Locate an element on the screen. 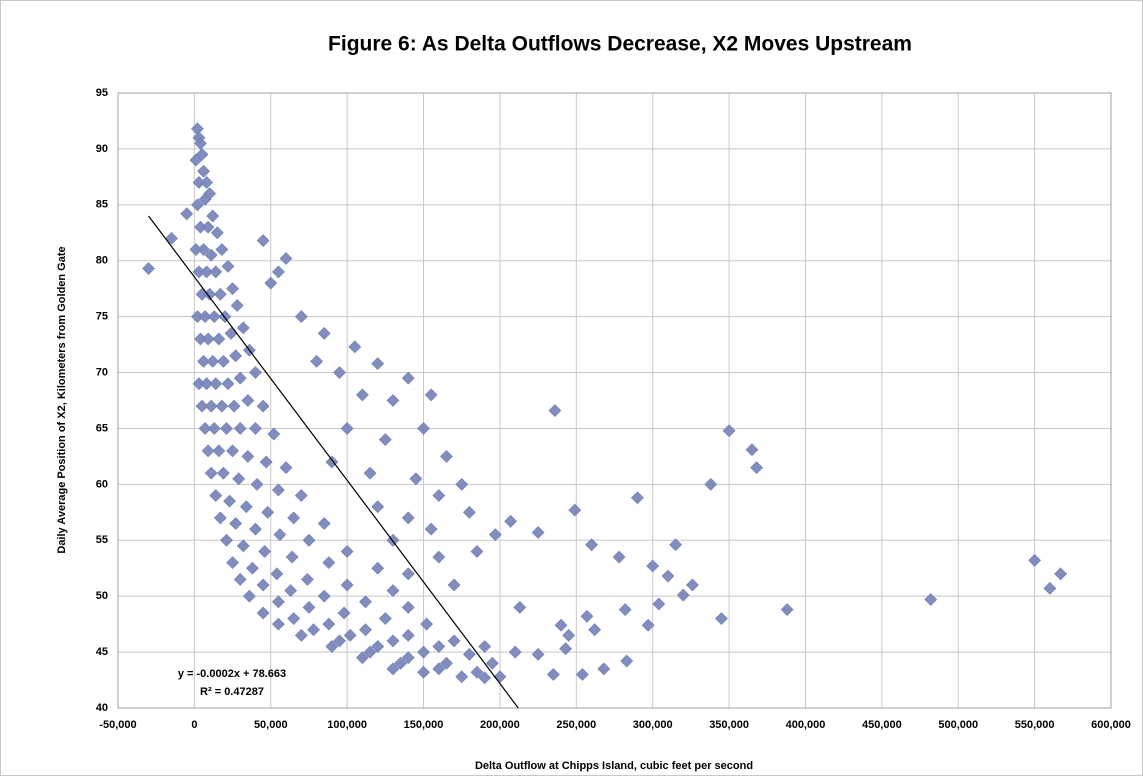 Image resolution: width=1143 pixels, height=776 pixels. y-tick-label: 90 is located at coordinates (102, 149).